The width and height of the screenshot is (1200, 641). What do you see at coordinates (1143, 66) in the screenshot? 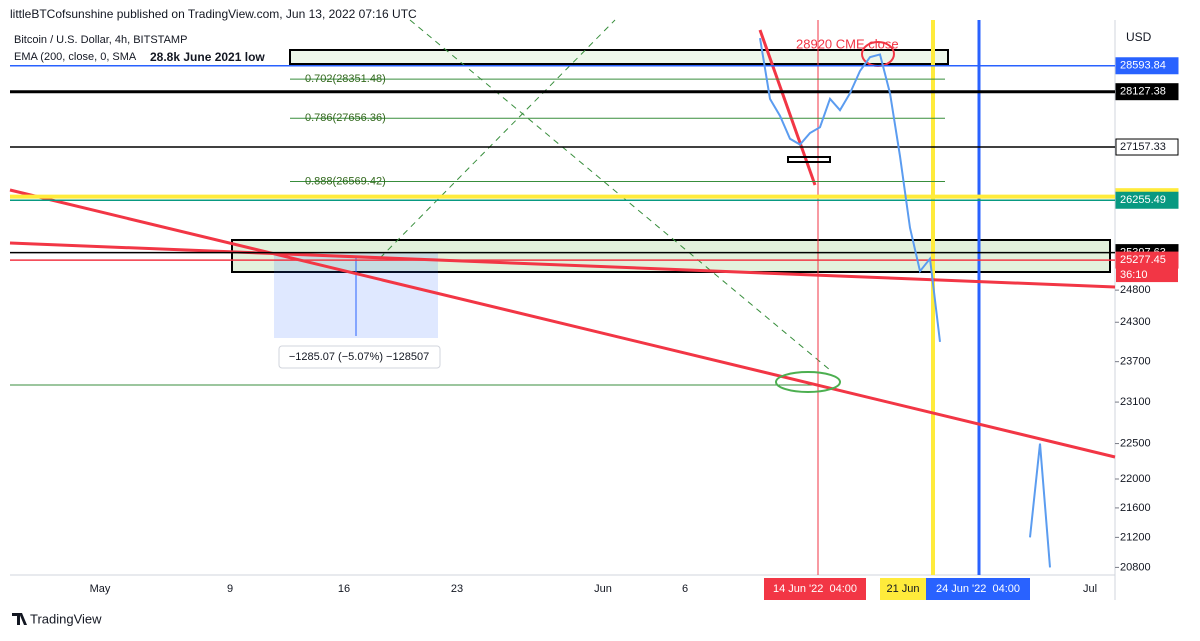
I see `price-tag-label: 28593.84` at bounding box center [1143, 66].